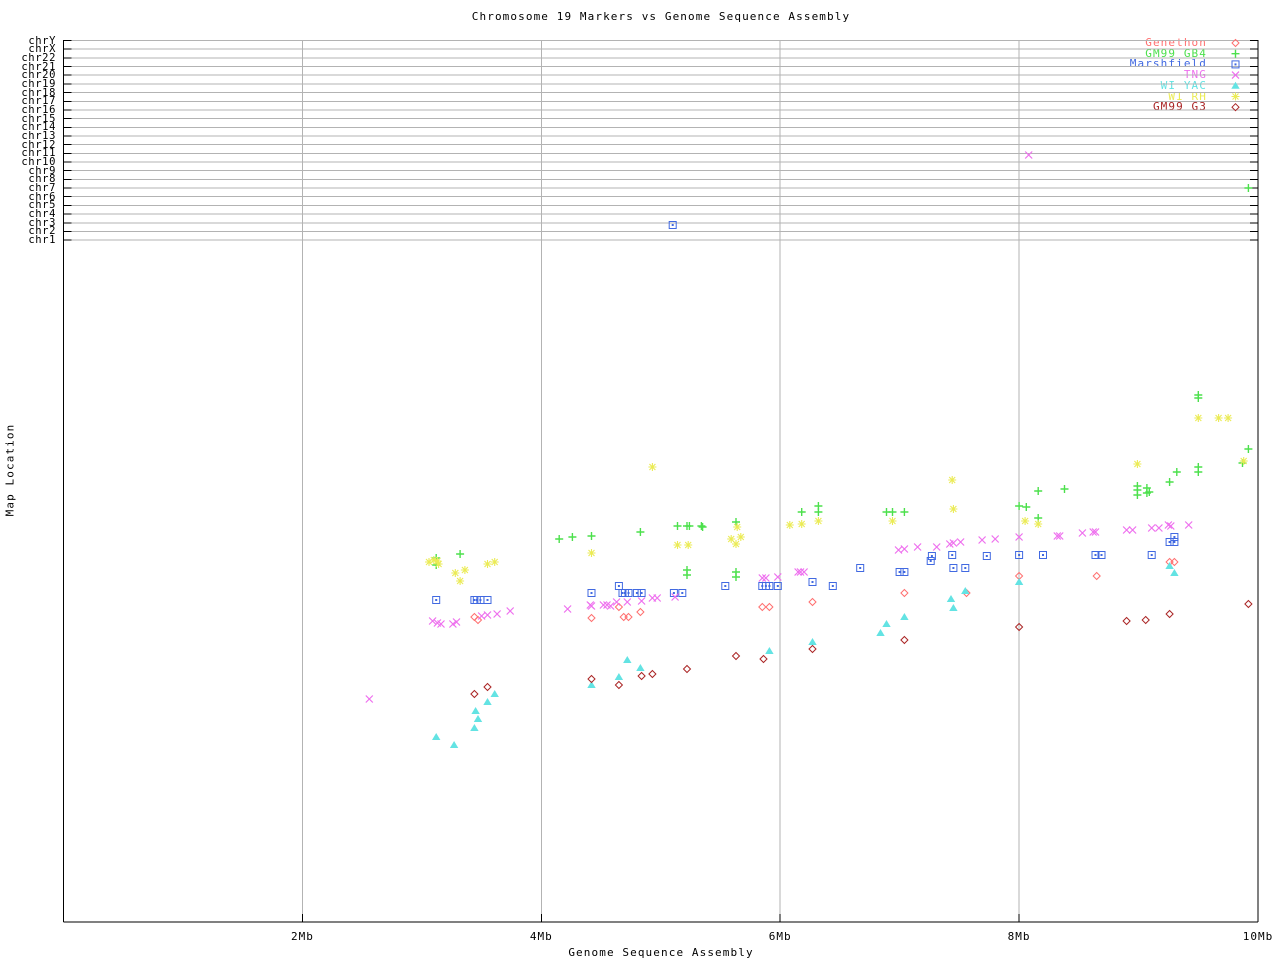 This screenshot has height=960, width=1280. I want to click on row-label-chr16: chr16, so click(38, 109).